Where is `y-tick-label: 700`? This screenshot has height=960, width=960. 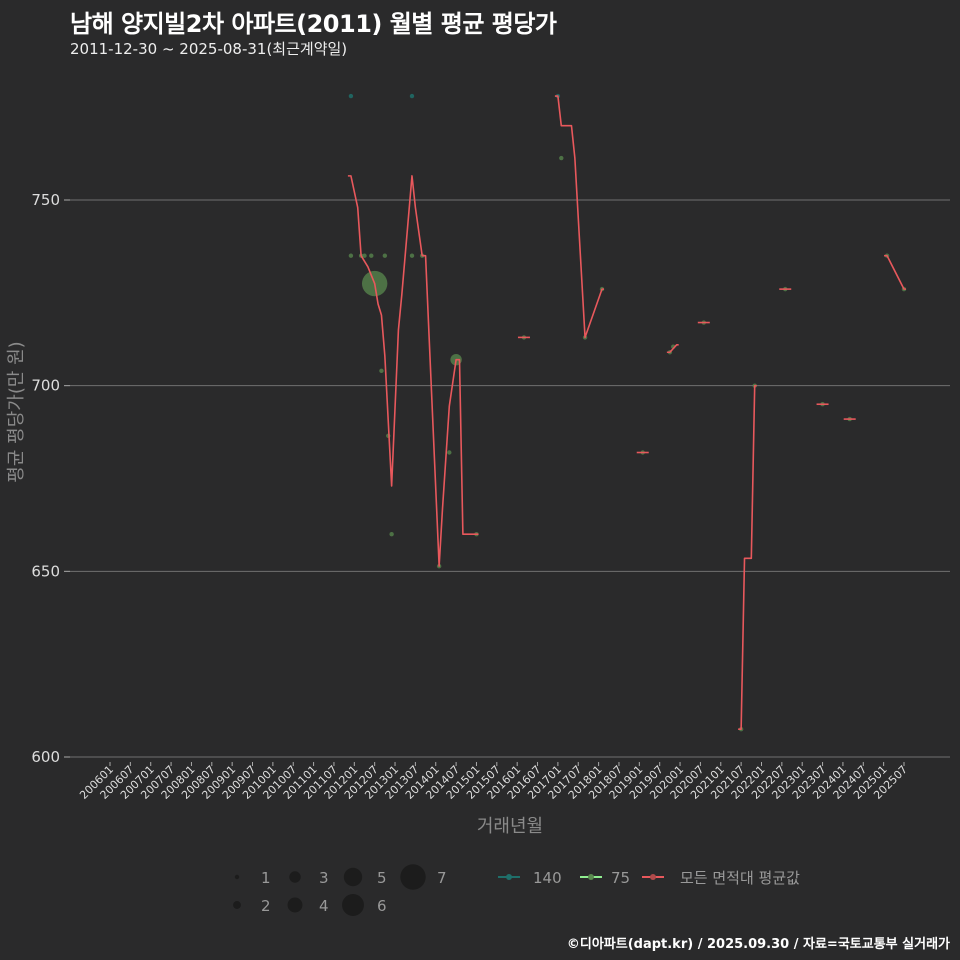 y-tick-label: 700 is located at coordinates (45, 386).